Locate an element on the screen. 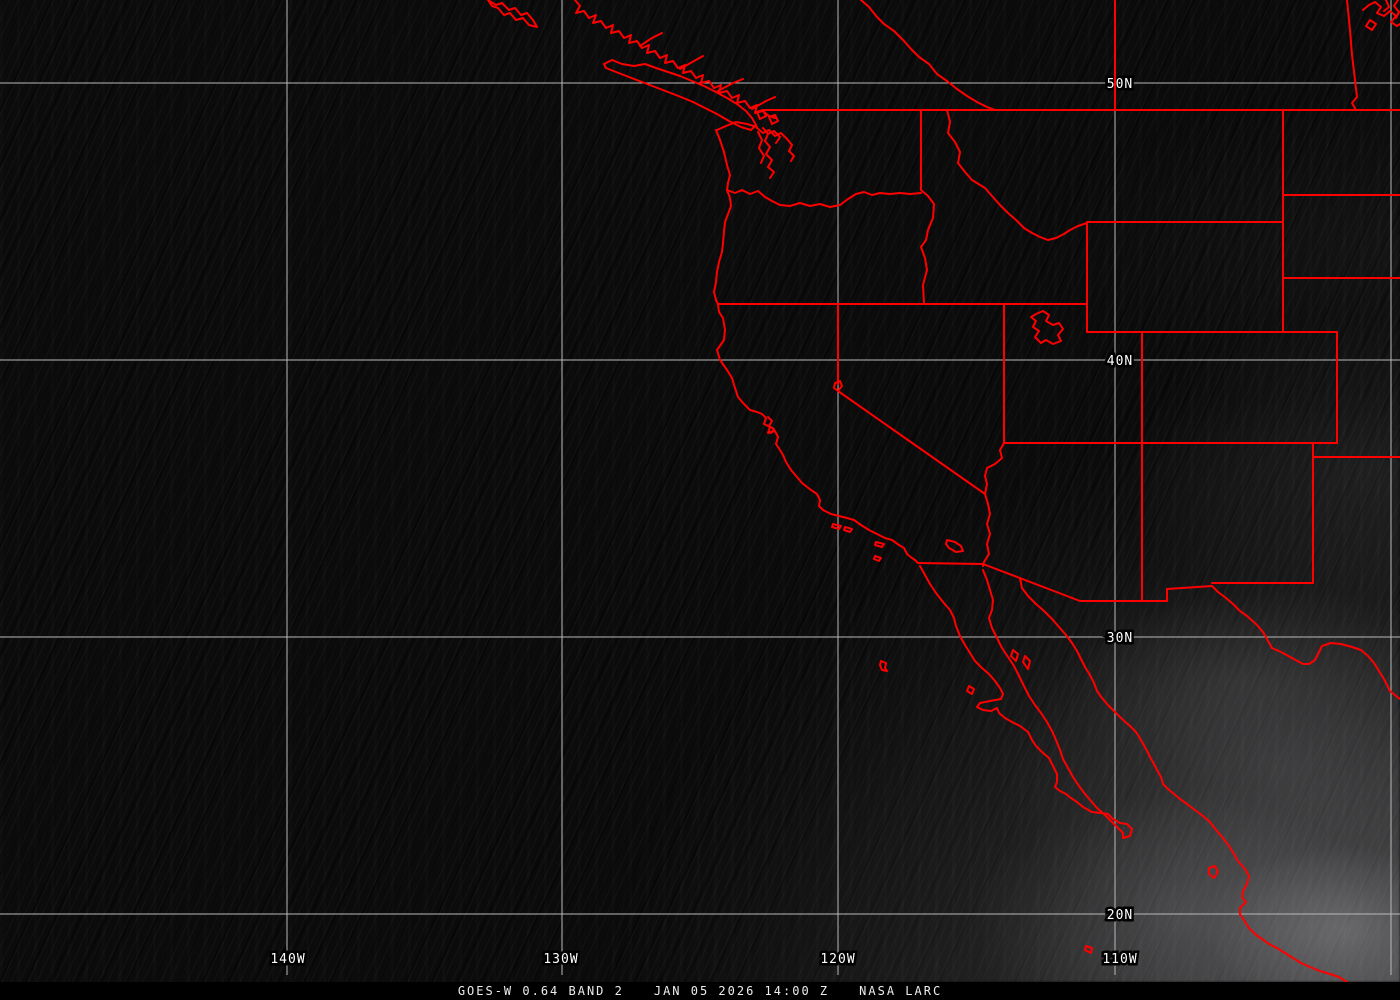  lon-label-140w: 140W is located at coordinates (287, 959).